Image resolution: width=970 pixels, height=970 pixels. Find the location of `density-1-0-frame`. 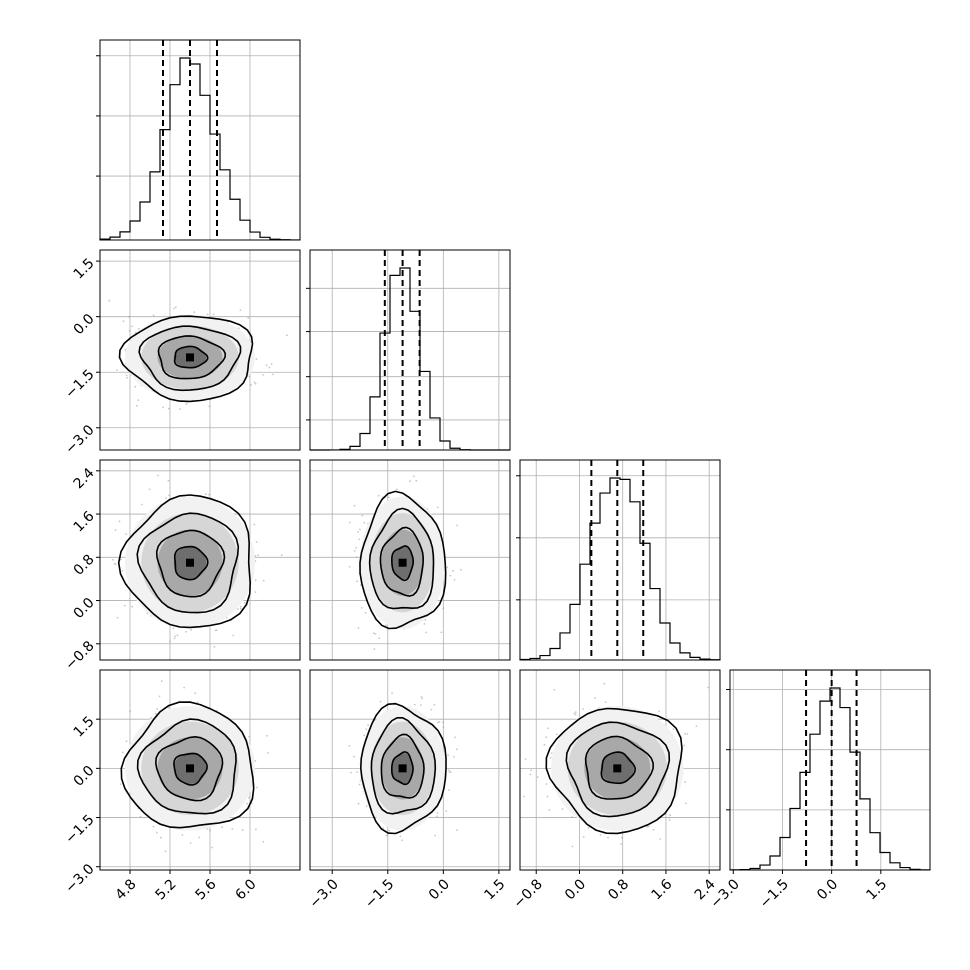

density-1-0-frame is located at coordinates (200, 350).